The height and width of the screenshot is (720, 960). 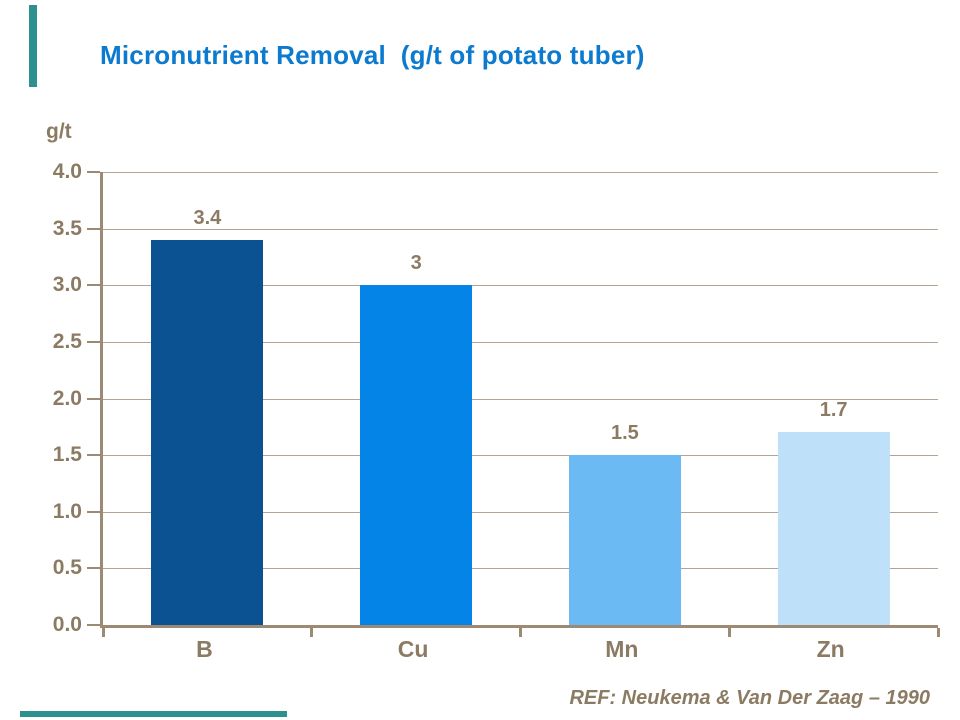 What do you see at coordinates (33, 46) in the screenshot?
I see `teal-accent-bar-vertical` at bounding box center [33, 46].